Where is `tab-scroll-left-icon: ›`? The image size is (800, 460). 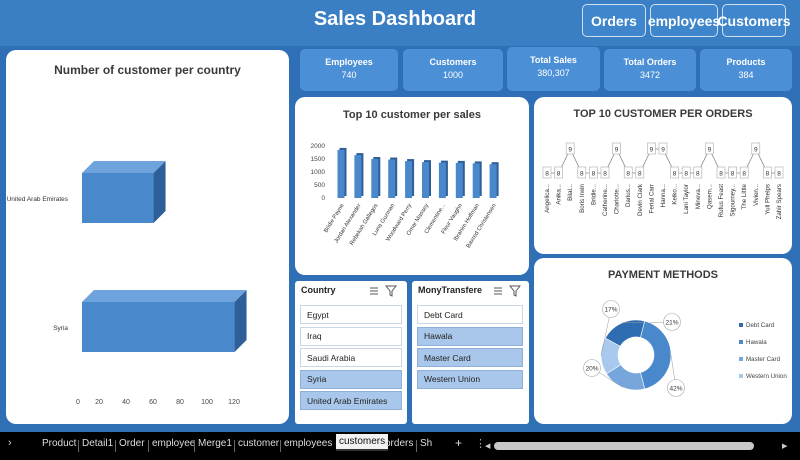
tab-scroll-left-icon: › is located at coordinates (10, 443).